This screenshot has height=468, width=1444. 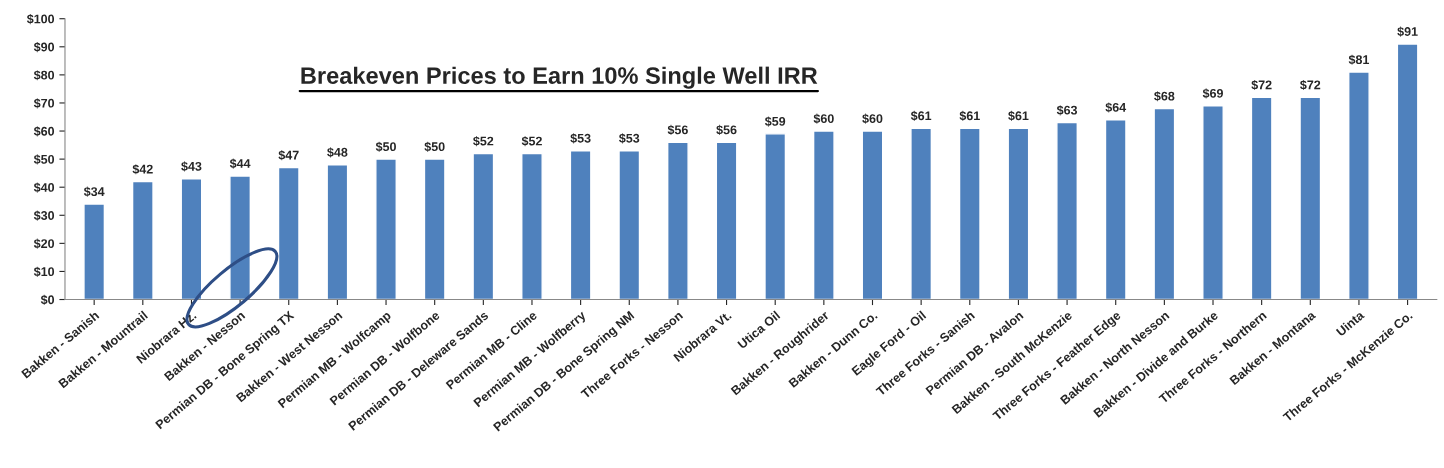 What do you see at coordinates (44, 159) in the screenshot?
I see `y-tick-label: $50` at bounding box center [44, 159].